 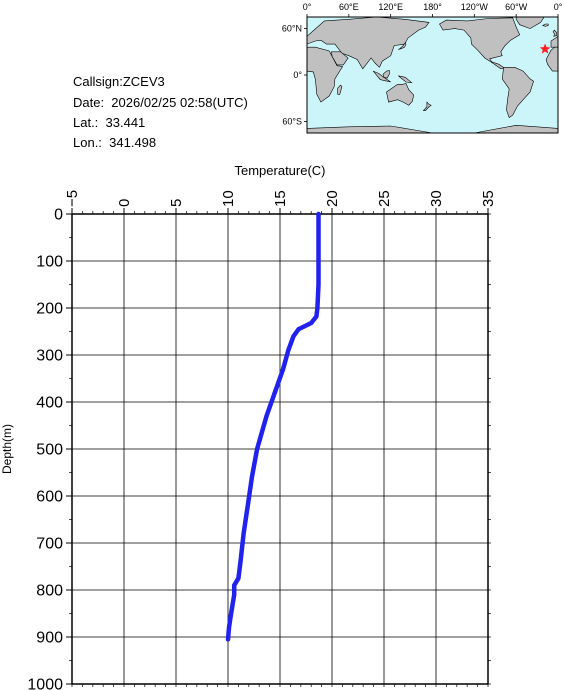 What do you see at coordinates (340, 58) in the screenshot?
I see `arabia-shape` at bounding box center [340, 58].